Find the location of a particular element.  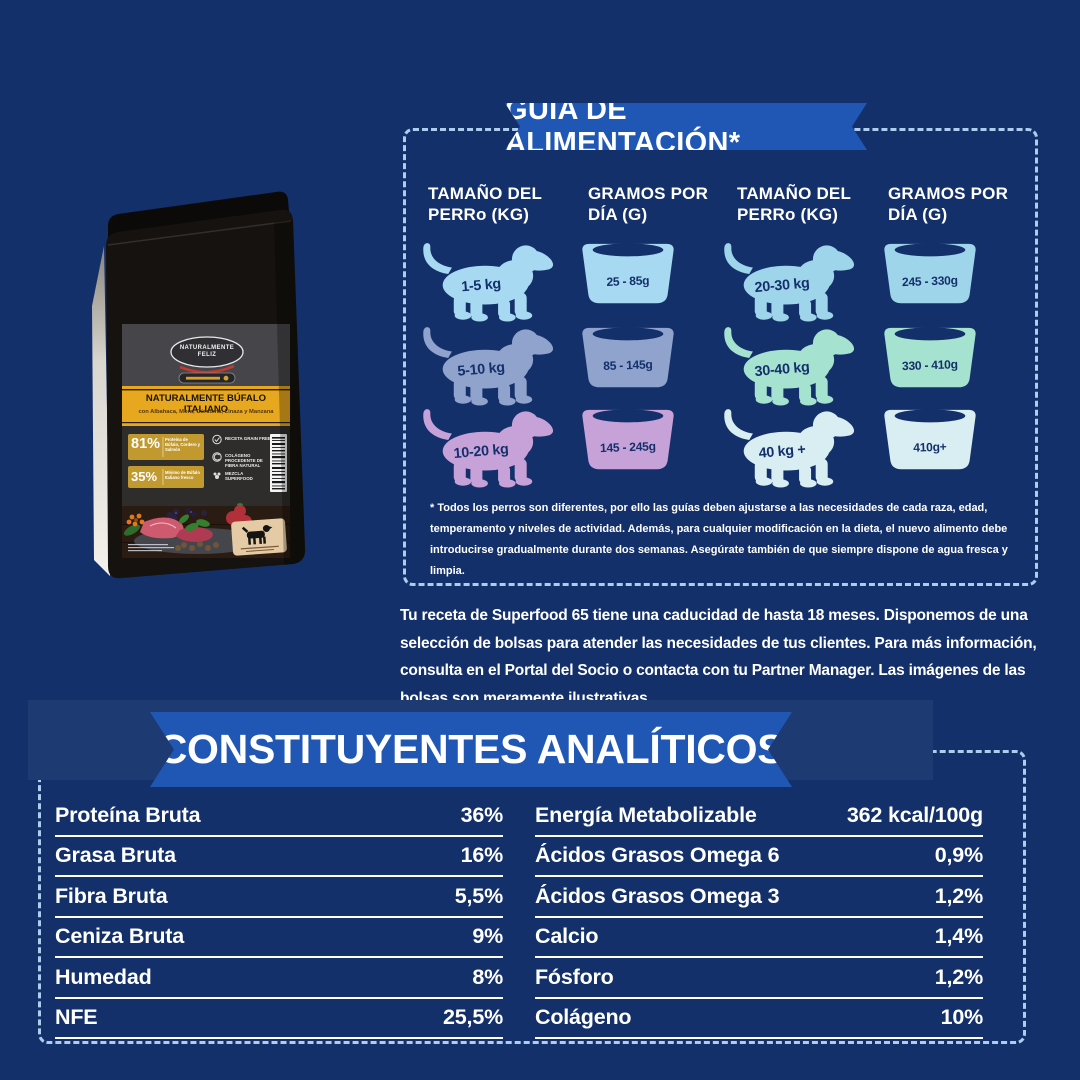

stat-35-box is located at coordinates (166, 477).